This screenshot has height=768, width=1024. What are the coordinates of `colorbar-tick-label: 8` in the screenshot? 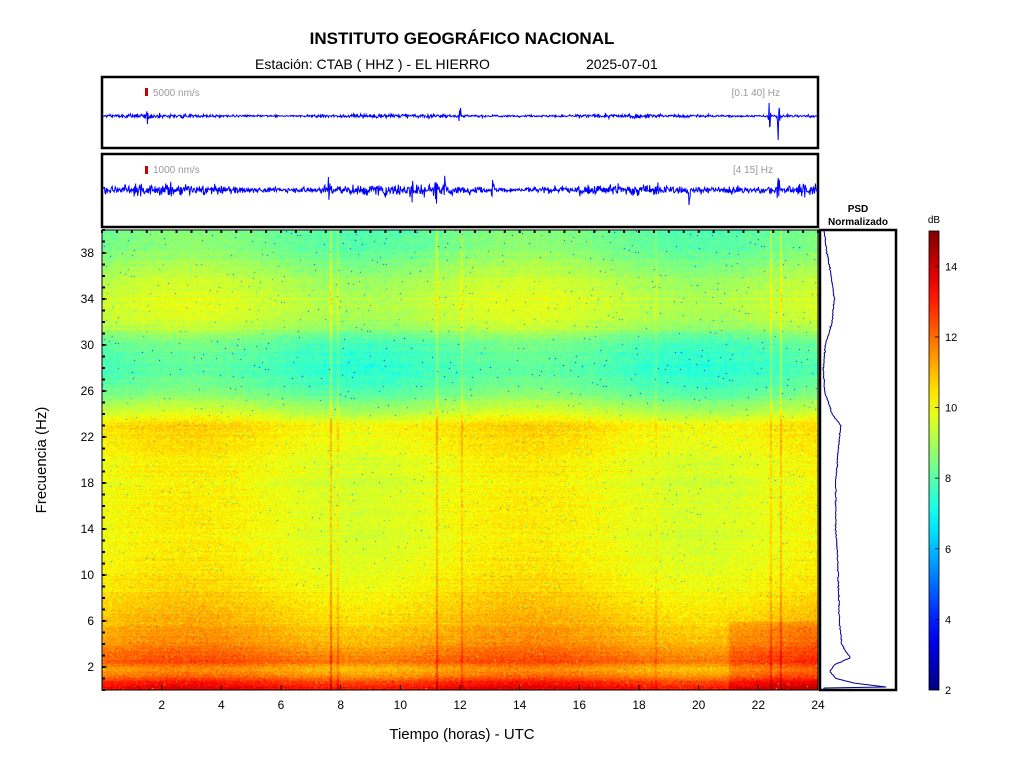 It's located at (948, 479).